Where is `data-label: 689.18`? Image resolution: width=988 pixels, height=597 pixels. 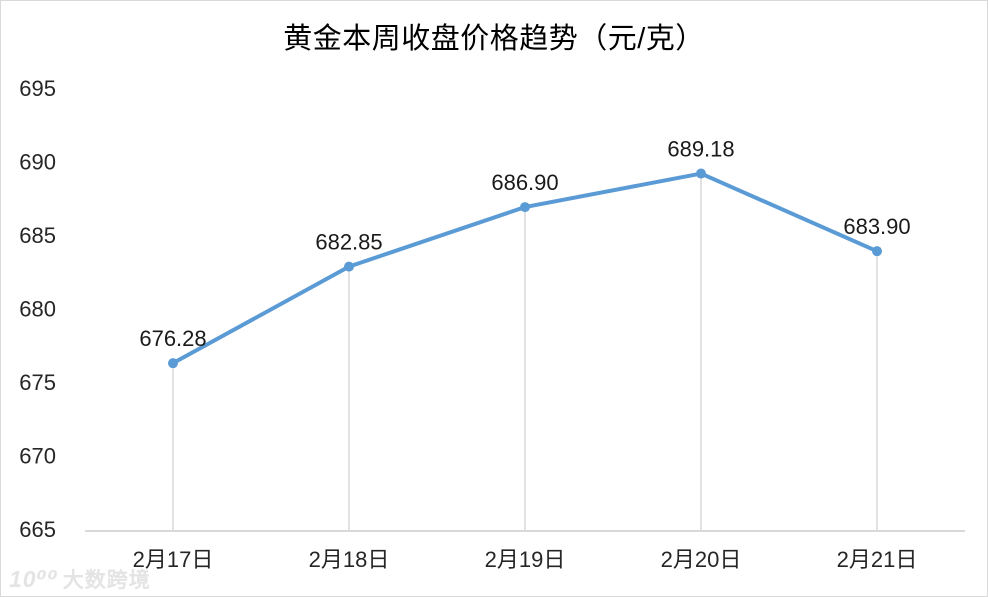 data-label: 689.18 is located at coordinates (700, 149).